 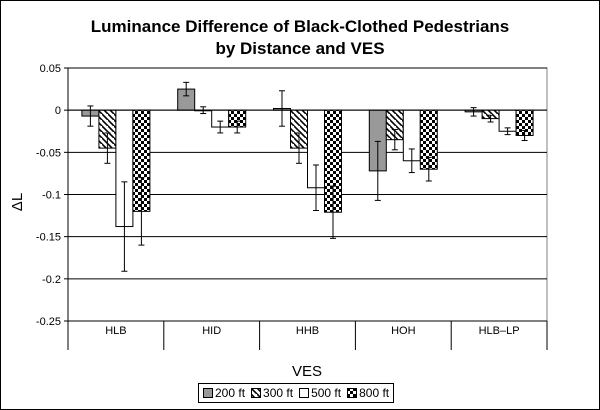 I want to click on legend-item: 500 ft, so click(x=320, y=393).